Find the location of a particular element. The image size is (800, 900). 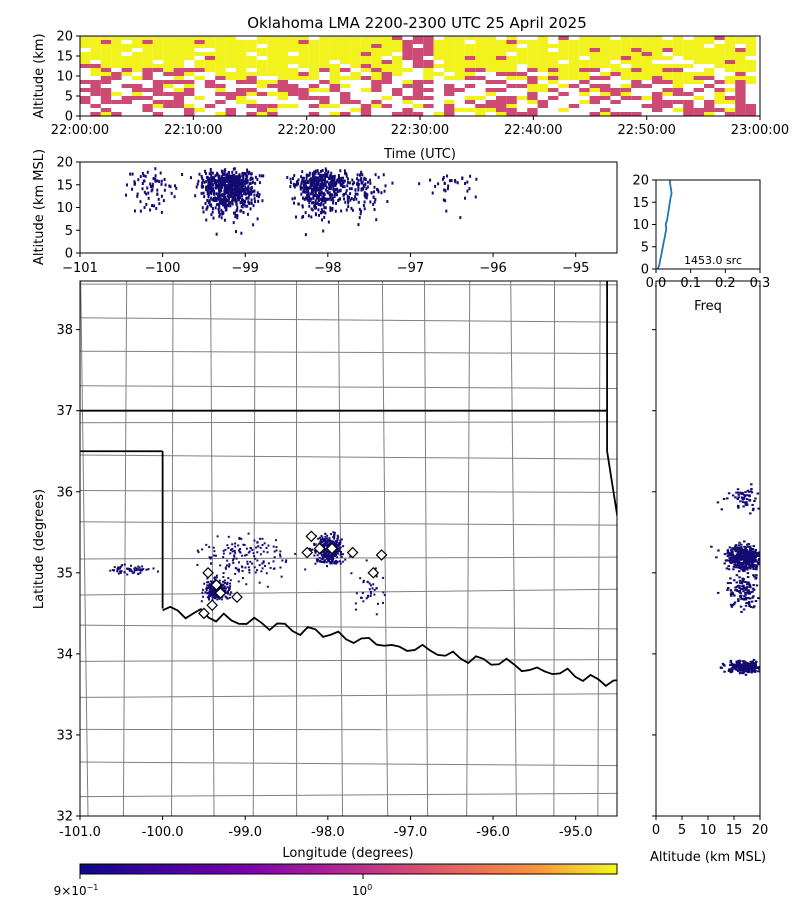

county-border is located at coordinates (348, 795).